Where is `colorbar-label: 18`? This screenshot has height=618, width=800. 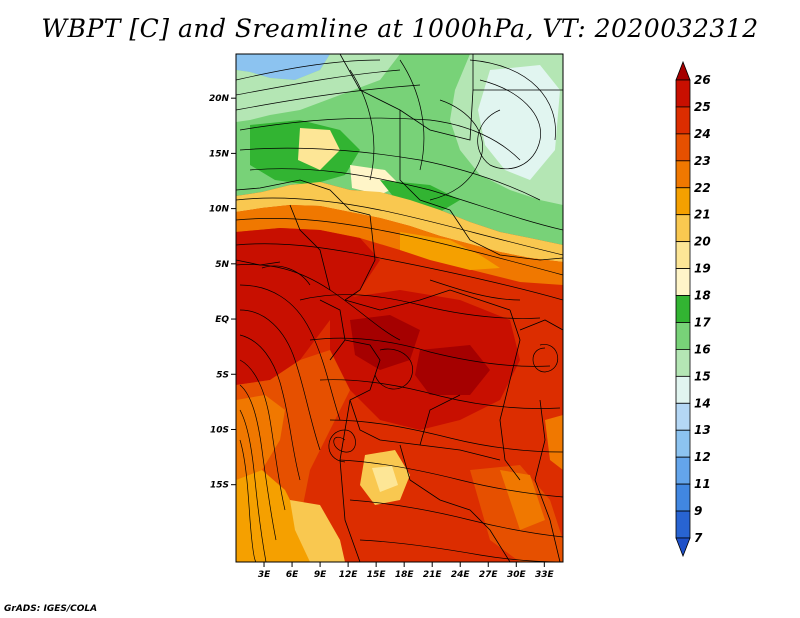 colorbar-label: 18 is located at coordinates (702, 296).